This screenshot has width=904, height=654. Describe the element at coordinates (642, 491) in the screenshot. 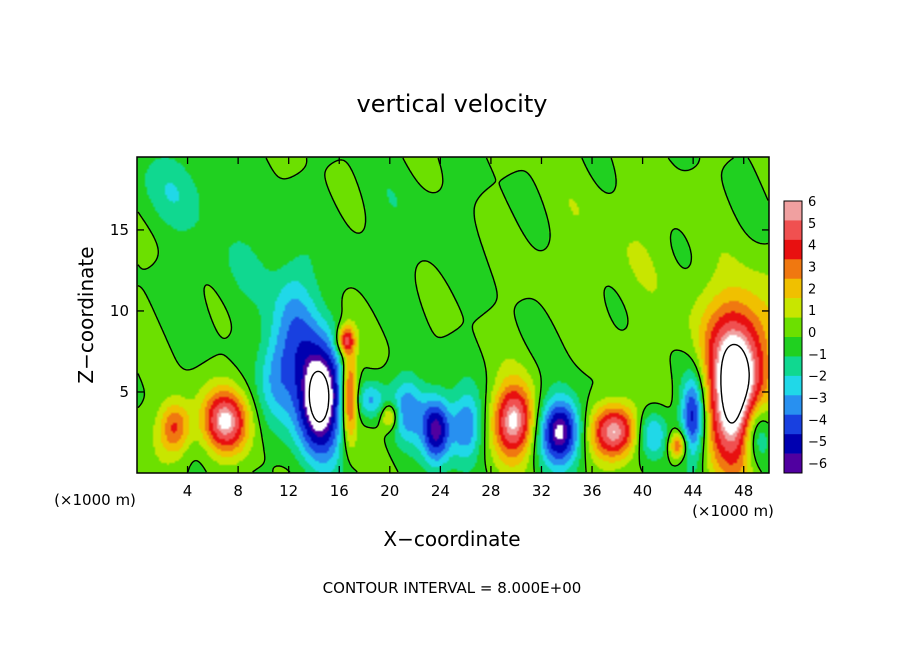

I see `x-tick-label: 40` at that location.